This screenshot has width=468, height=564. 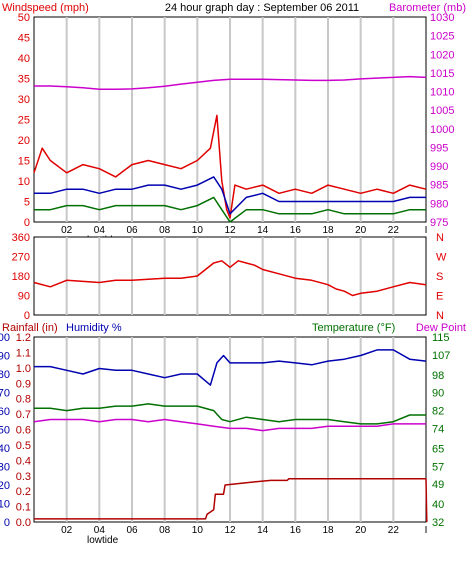 What do you see at coordinates (23, 384) in the screenshot?
I see `rainfall-axis-tick-label: 0.9` at bounding box center [23, 384].